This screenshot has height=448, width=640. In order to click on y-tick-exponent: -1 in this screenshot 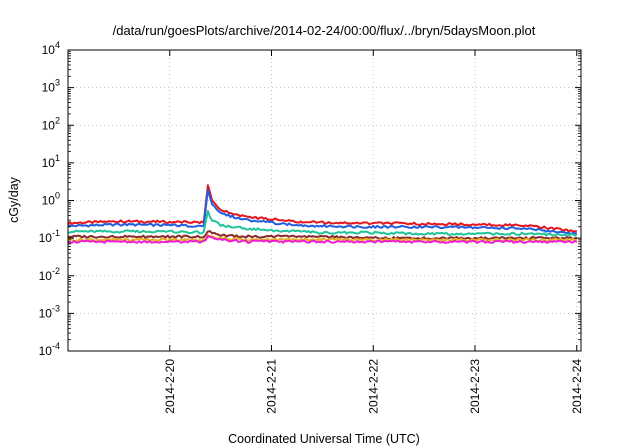, I will do `click(56, 233)`.